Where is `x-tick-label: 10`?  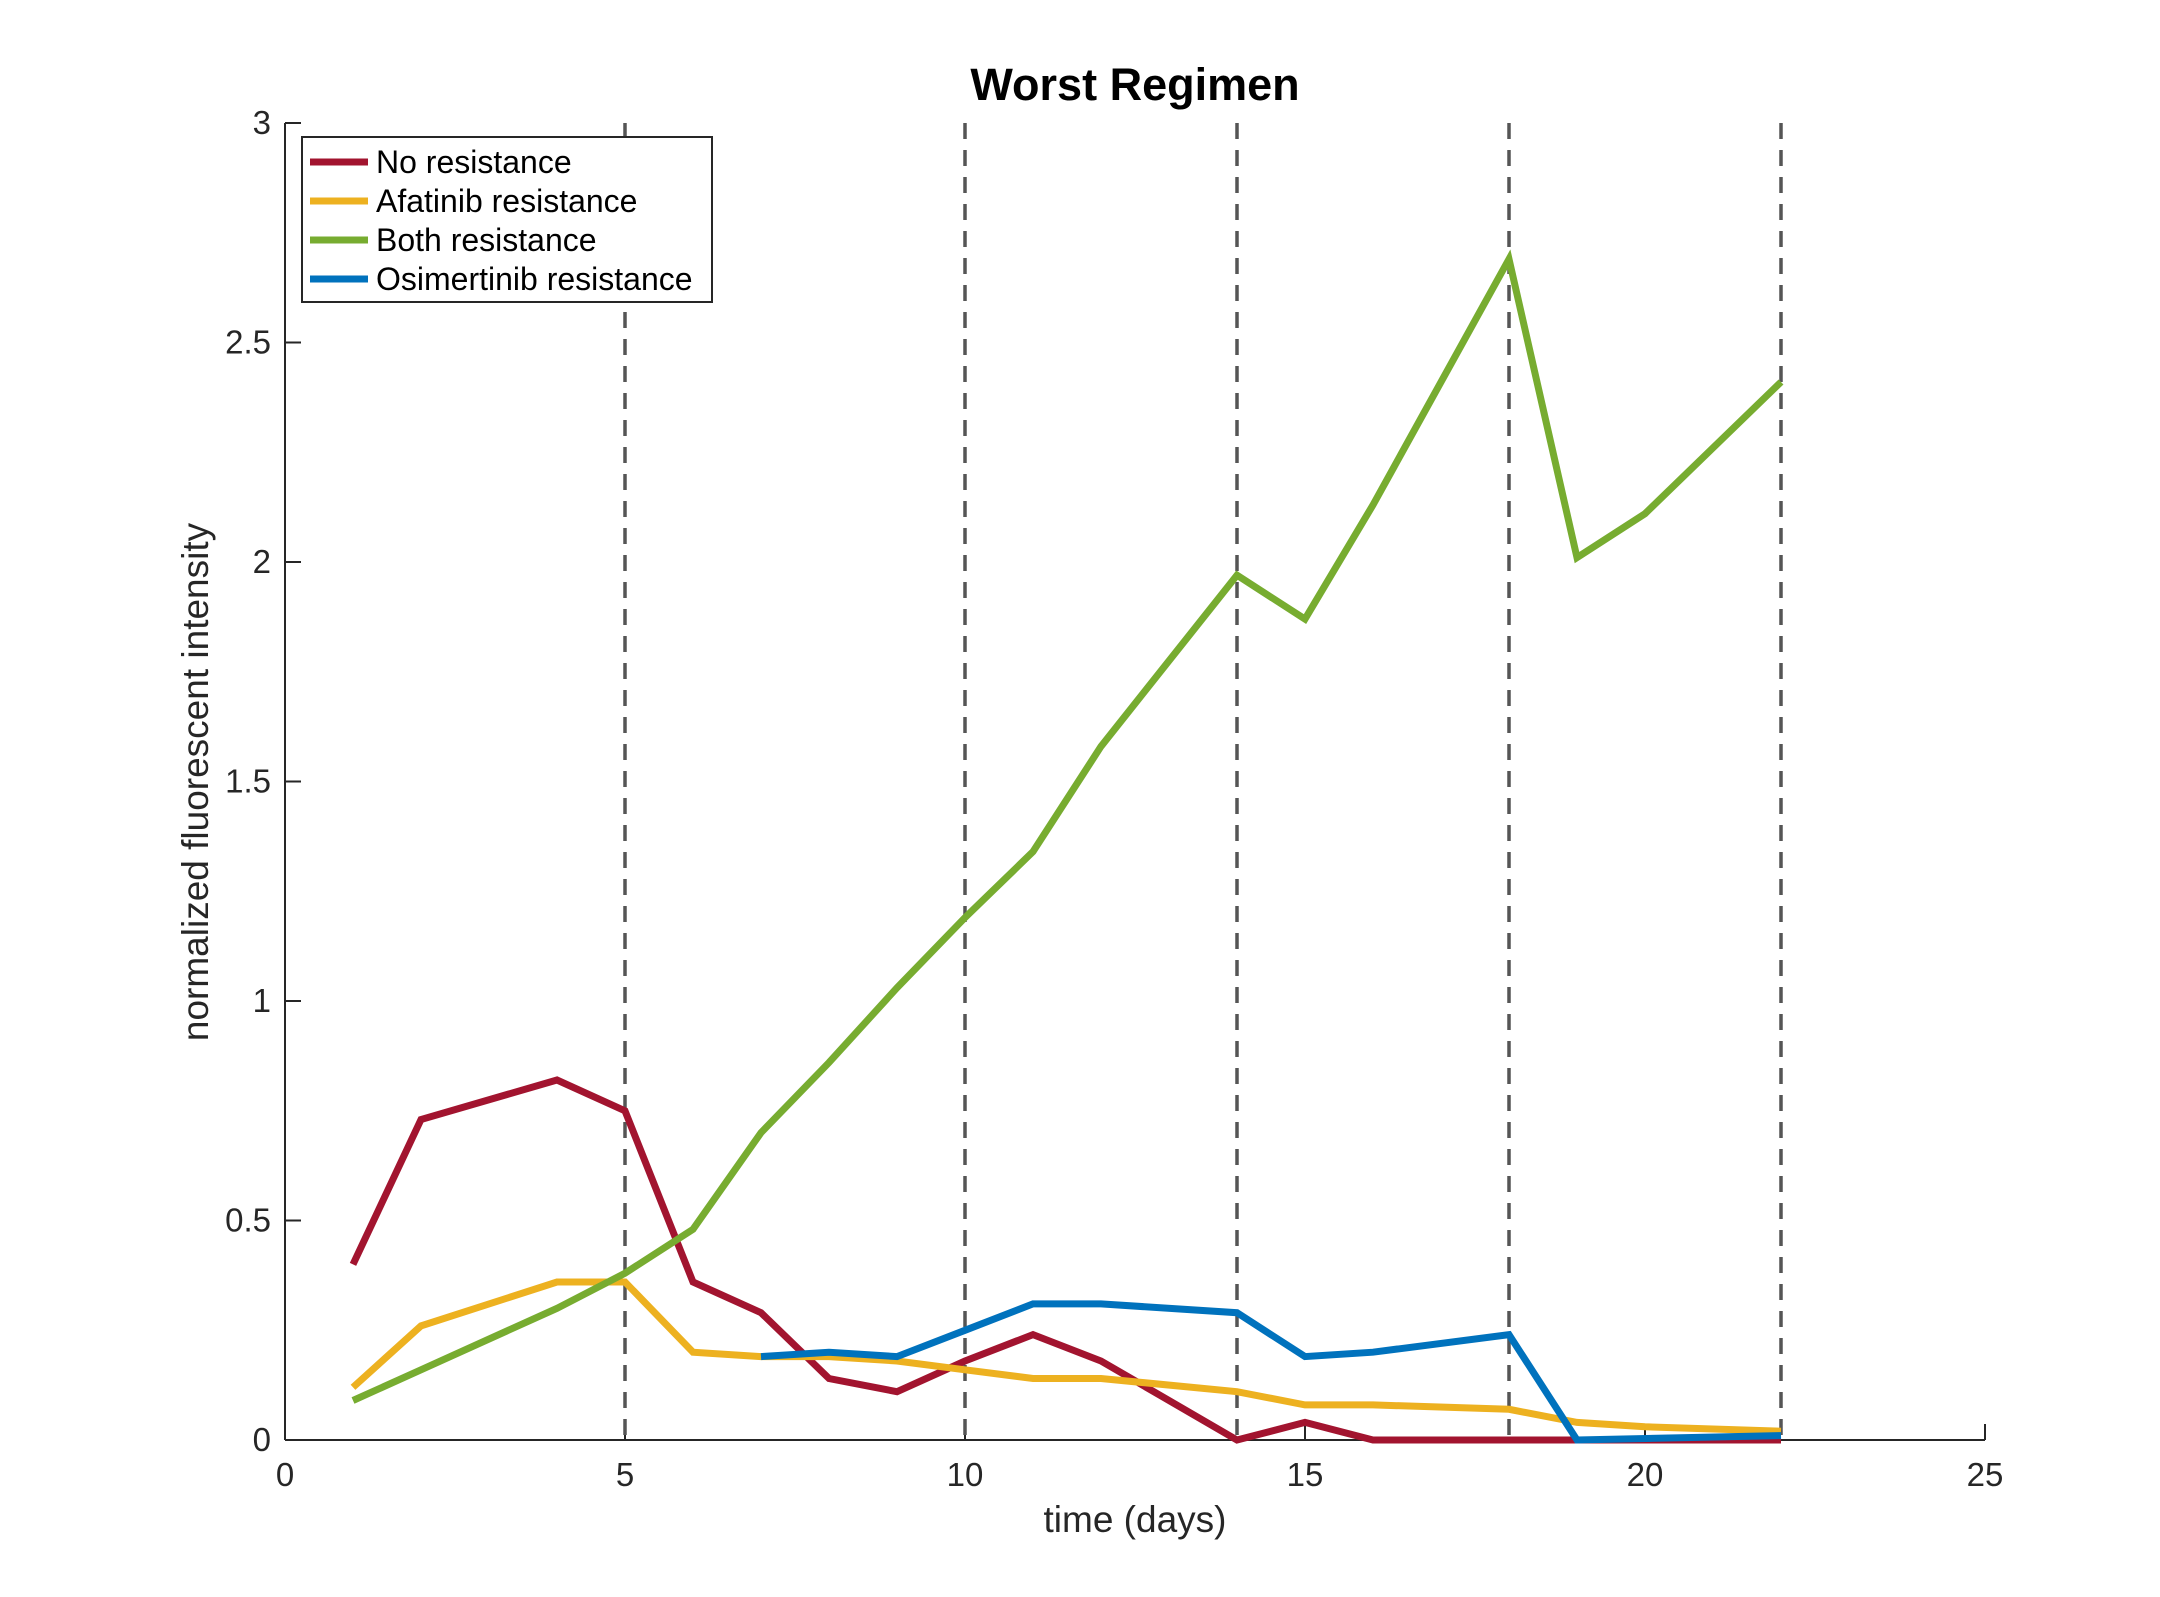
x-tick-label: 10 is located at coordinates (965, 1474).